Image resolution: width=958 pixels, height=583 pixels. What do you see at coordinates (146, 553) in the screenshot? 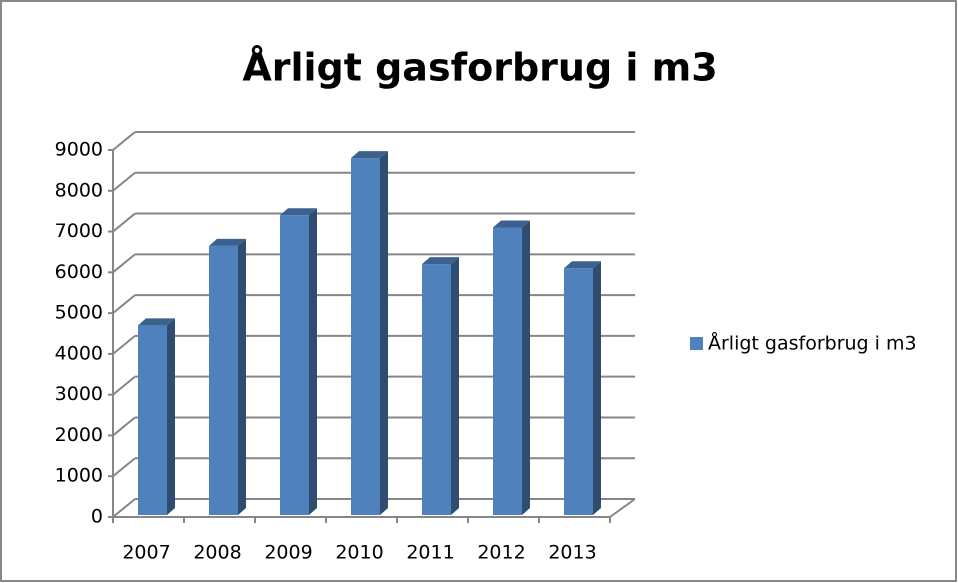
I see `x-tick-label: 2007` at bounding box center [146, 553].